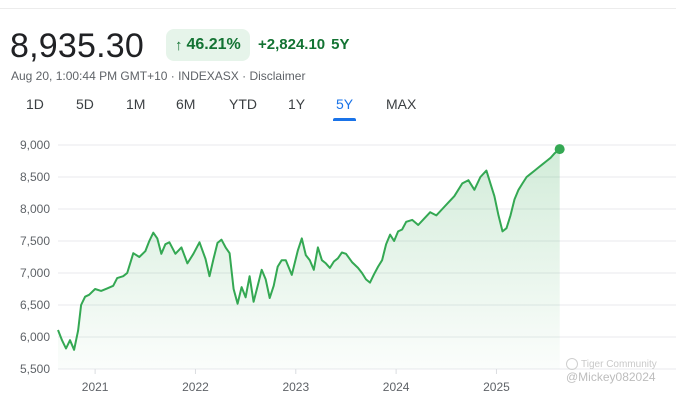 Image resolution: width=676 pixels, height=408 pixels. What do you see at coordinates (179, 45) in the screenshot?
I see `arrow-up-icon: ↑` at bounding box center [179, 45].